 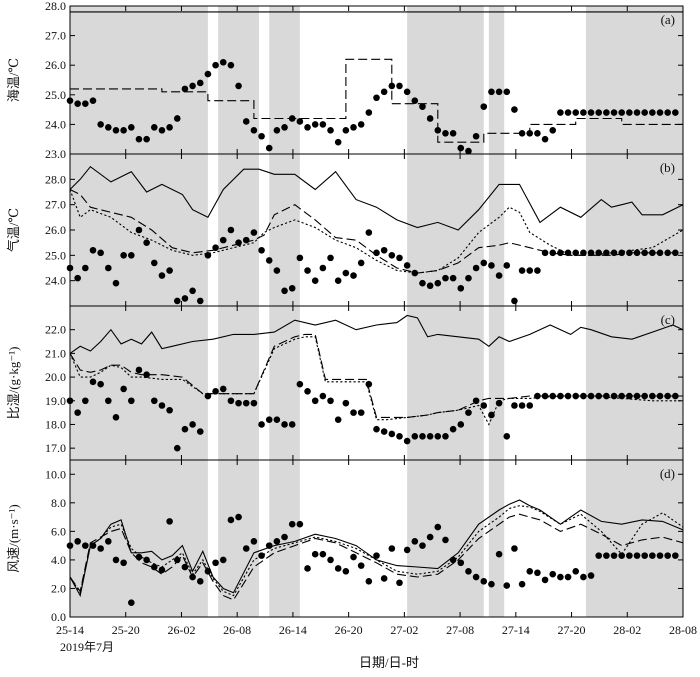 I want to click on x-tick-label: 26-08, so click(x=237, y=630).